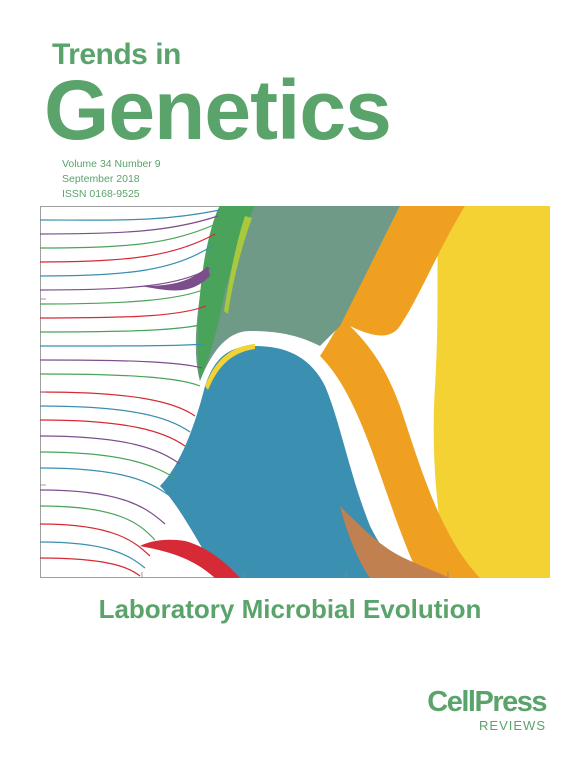  Describe the element at coordinates (190, 558) in the screenshot. I see `lineage-red` at that location.